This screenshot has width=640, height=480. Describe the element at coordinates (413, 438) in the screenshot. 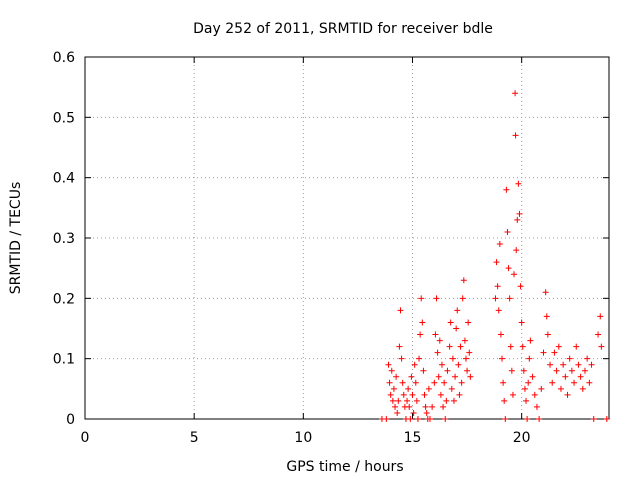

I see `x-tick-label: 15` at that location.